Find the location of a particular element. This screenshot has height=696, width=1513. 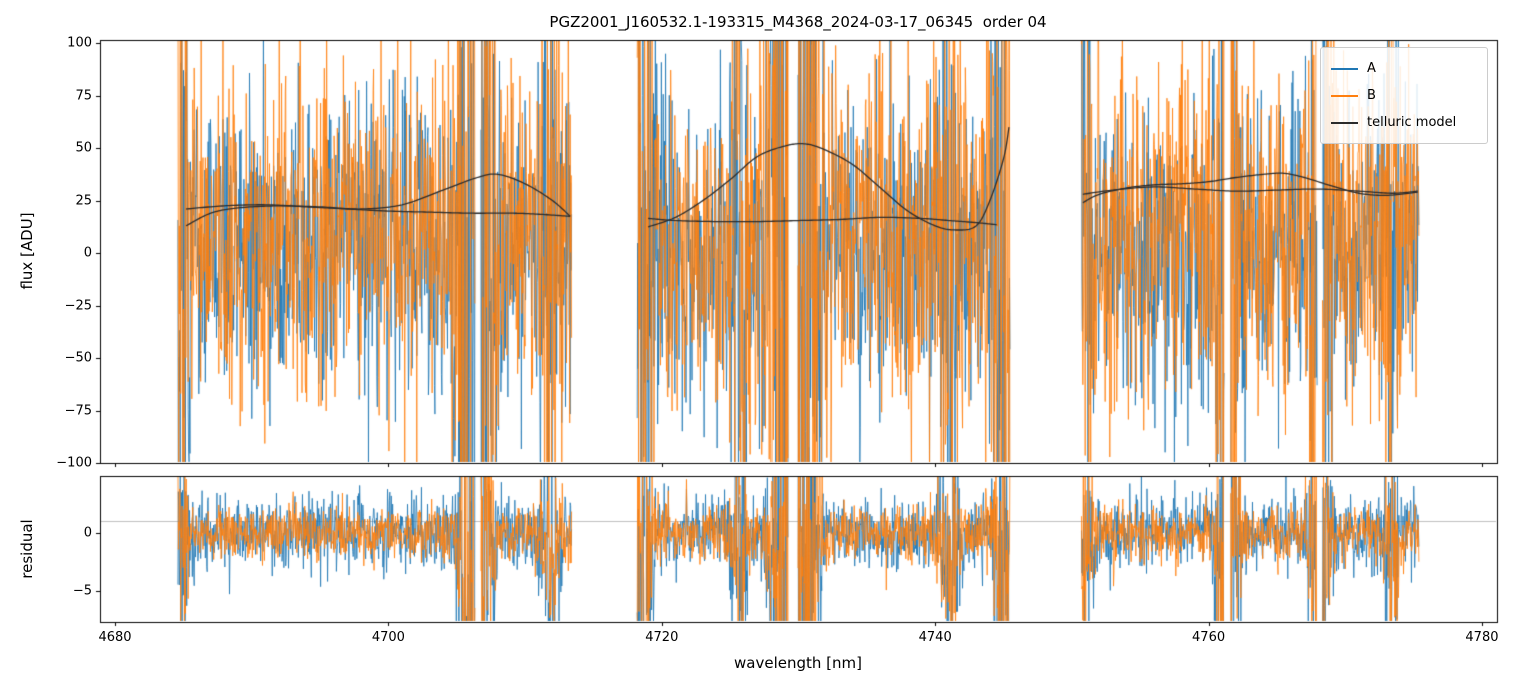

legend: A B telluric model is located at coordinates (1404, 95).